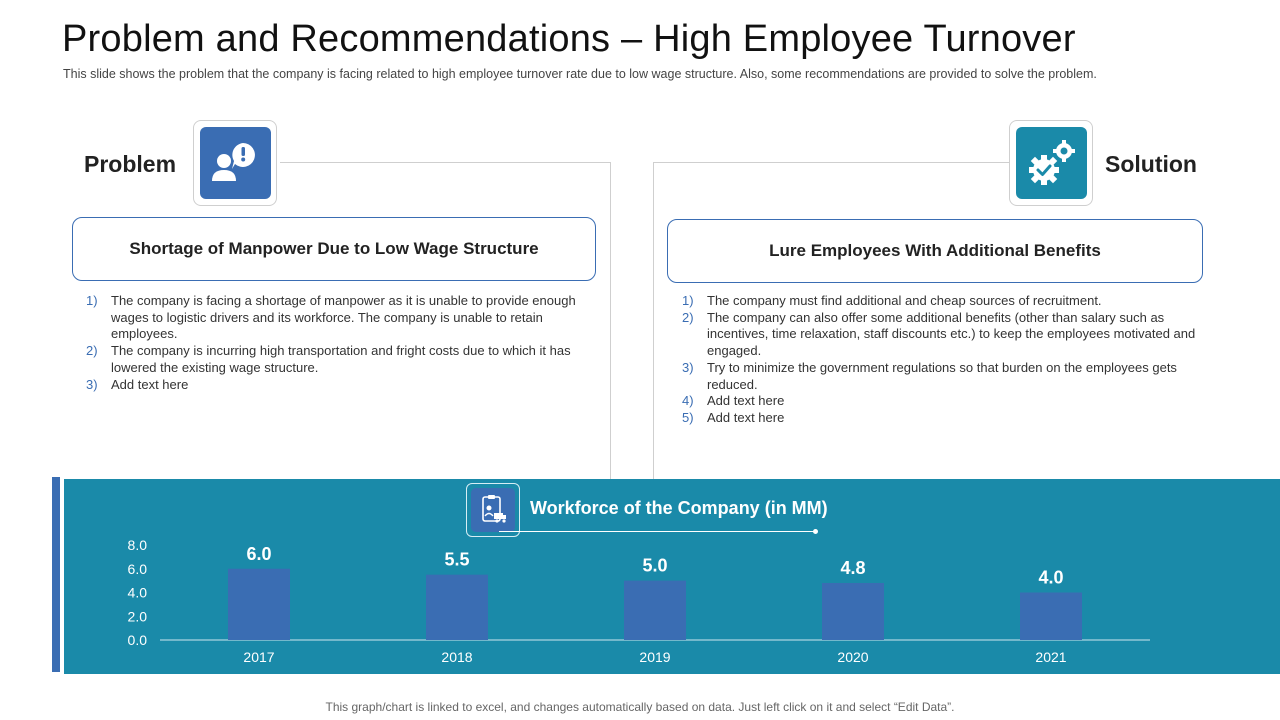 The image size is (1280, 720). What do you see at coordinates (56, 574) in the screenshot?
I see `chart-accent-bar` at bounding box center [56, 574].